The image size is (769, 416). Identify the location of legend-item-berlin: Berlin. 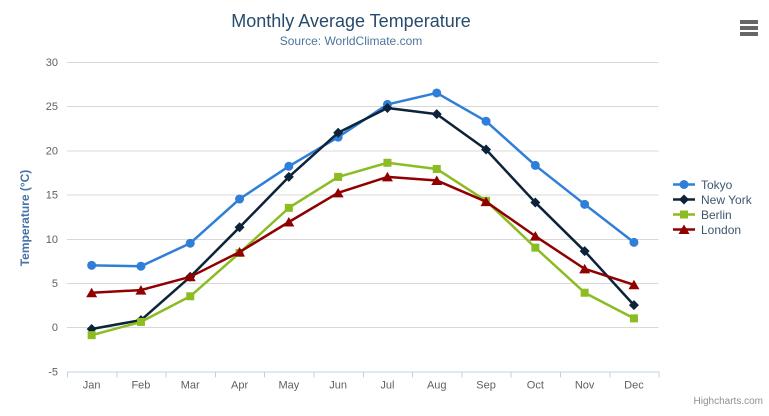
(712, 214).